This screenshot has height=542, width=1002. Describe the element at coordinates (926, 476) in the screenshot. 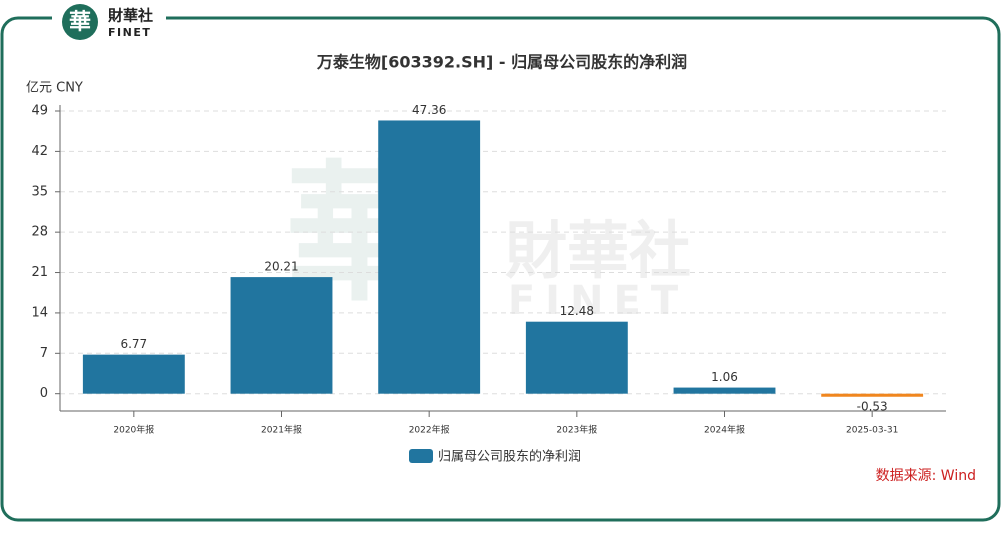

I see `source: 数据来源: Wind` at that location.